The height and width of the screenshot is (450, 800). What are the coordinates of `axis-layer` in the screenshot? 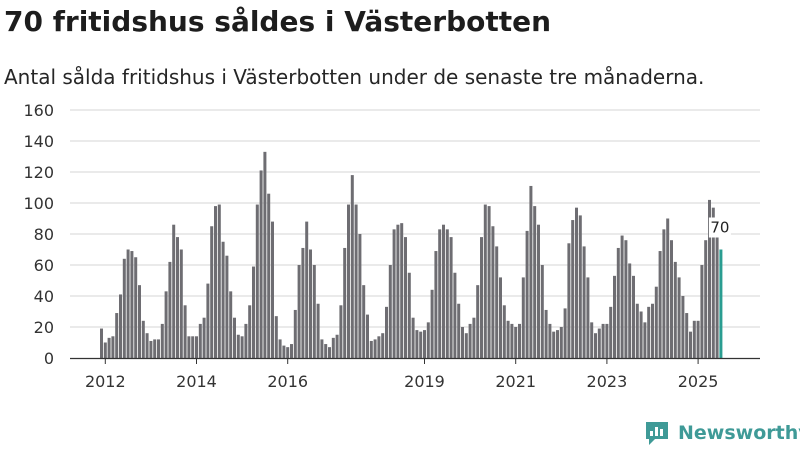 It's located at (415, 360).